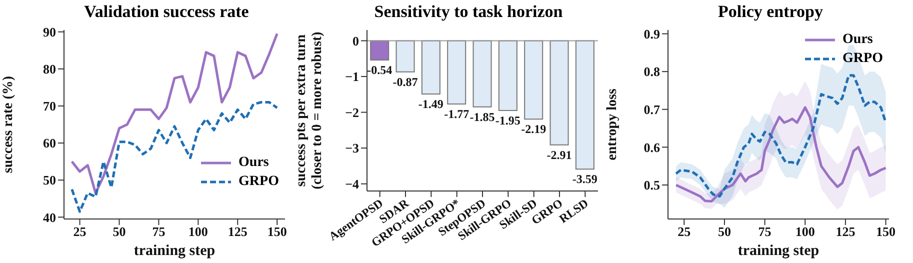  What do you see at coordinates (166, 12) in the screenshot?
I see `chart-title: Validation success rate` at bounding box center [166, 12].